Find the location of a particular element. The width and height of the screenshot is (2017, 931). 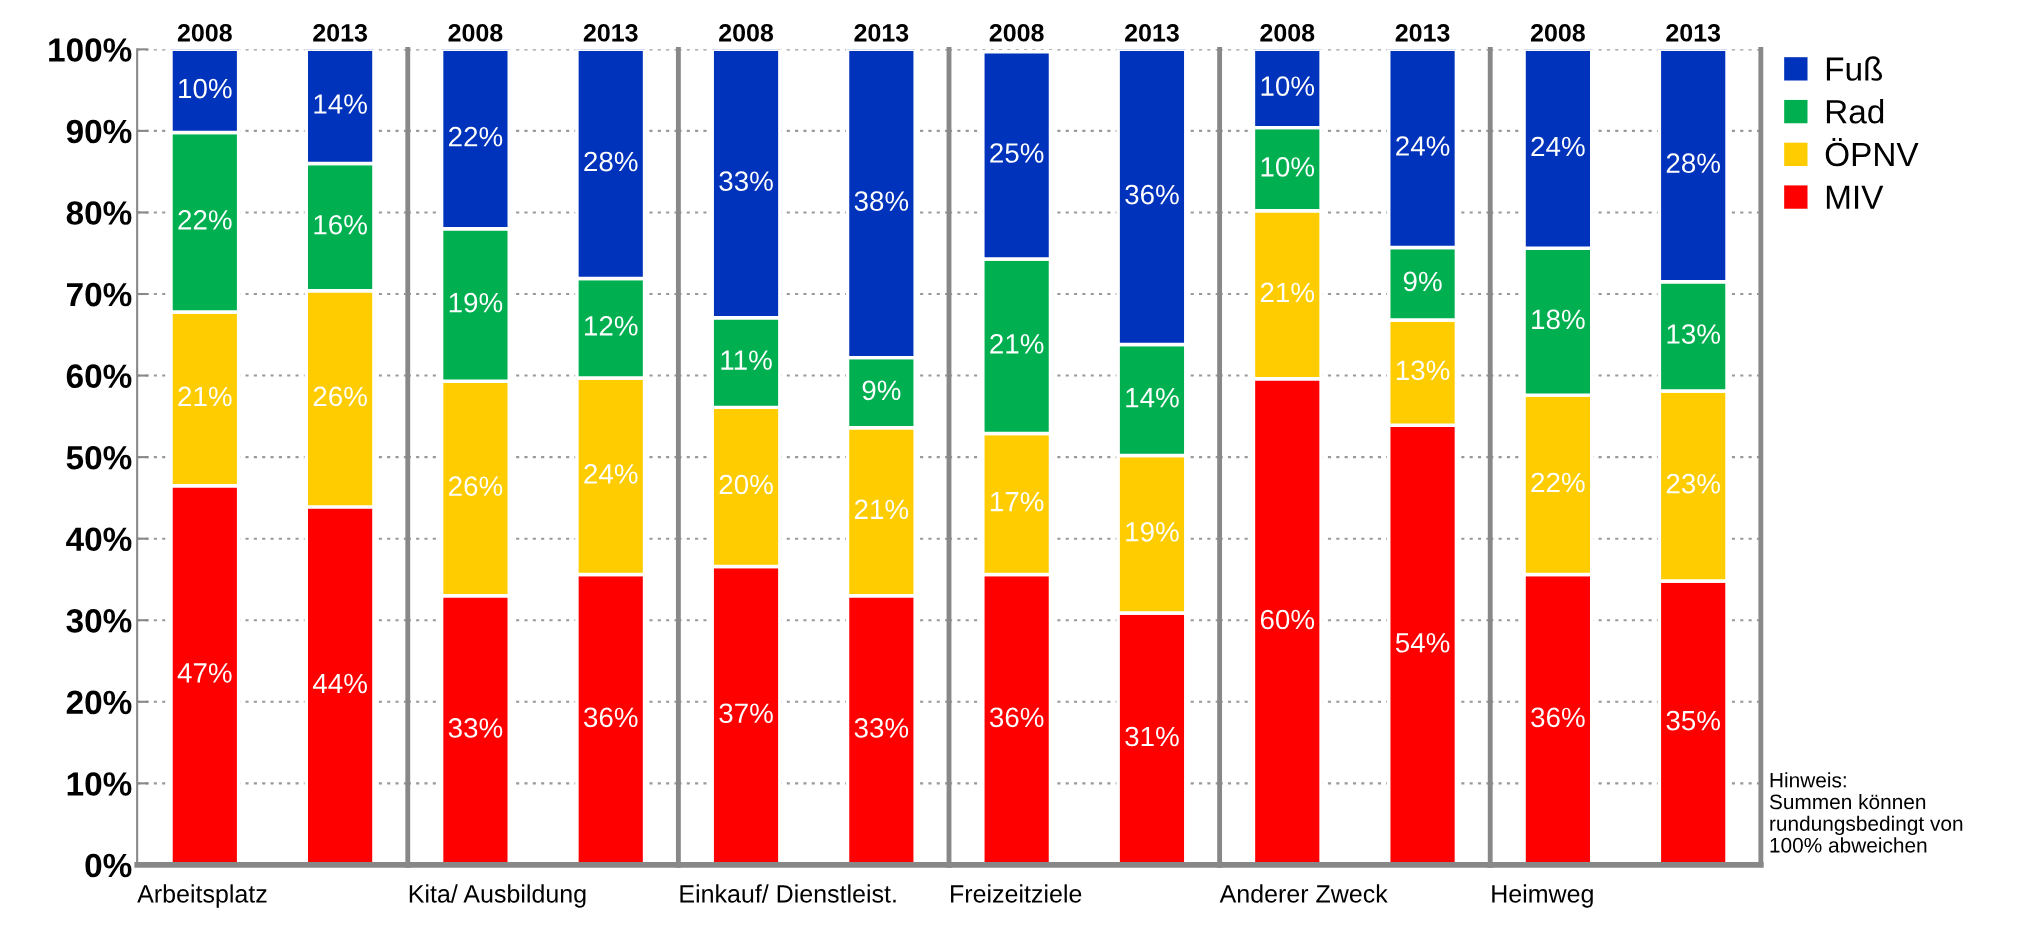

y-tick-label: 50% is located at coordinates (99, 457).